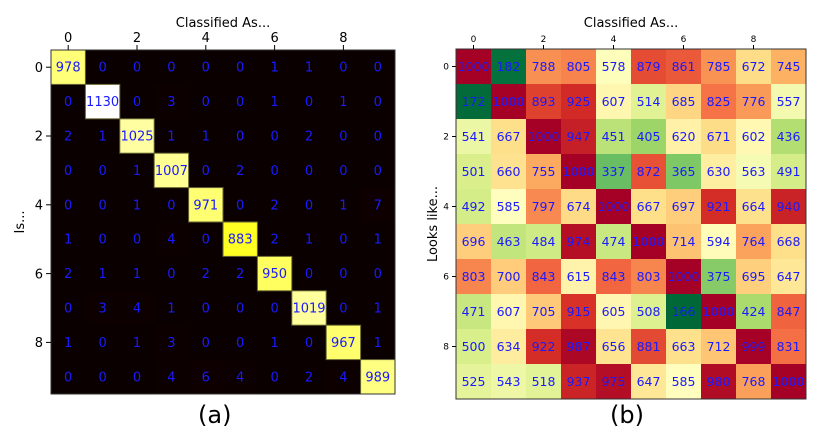 This screenshot has height=439, width=831. Describe the element at coordinates (240, 205) in the screenshot. I see `cell-value-a-4-5: 0` at that location.